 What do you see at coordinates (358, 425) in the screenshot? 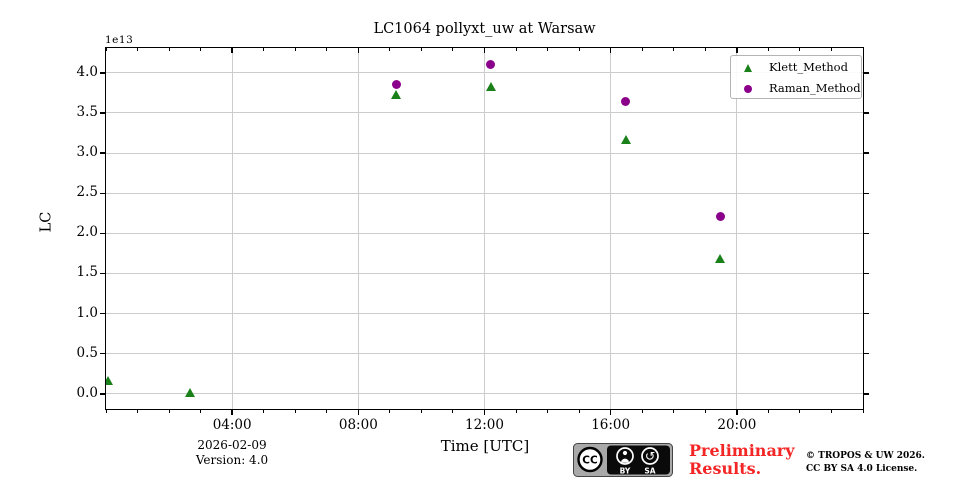
I see `x-tick-label: 08:00` at bounding box center [358, 425].